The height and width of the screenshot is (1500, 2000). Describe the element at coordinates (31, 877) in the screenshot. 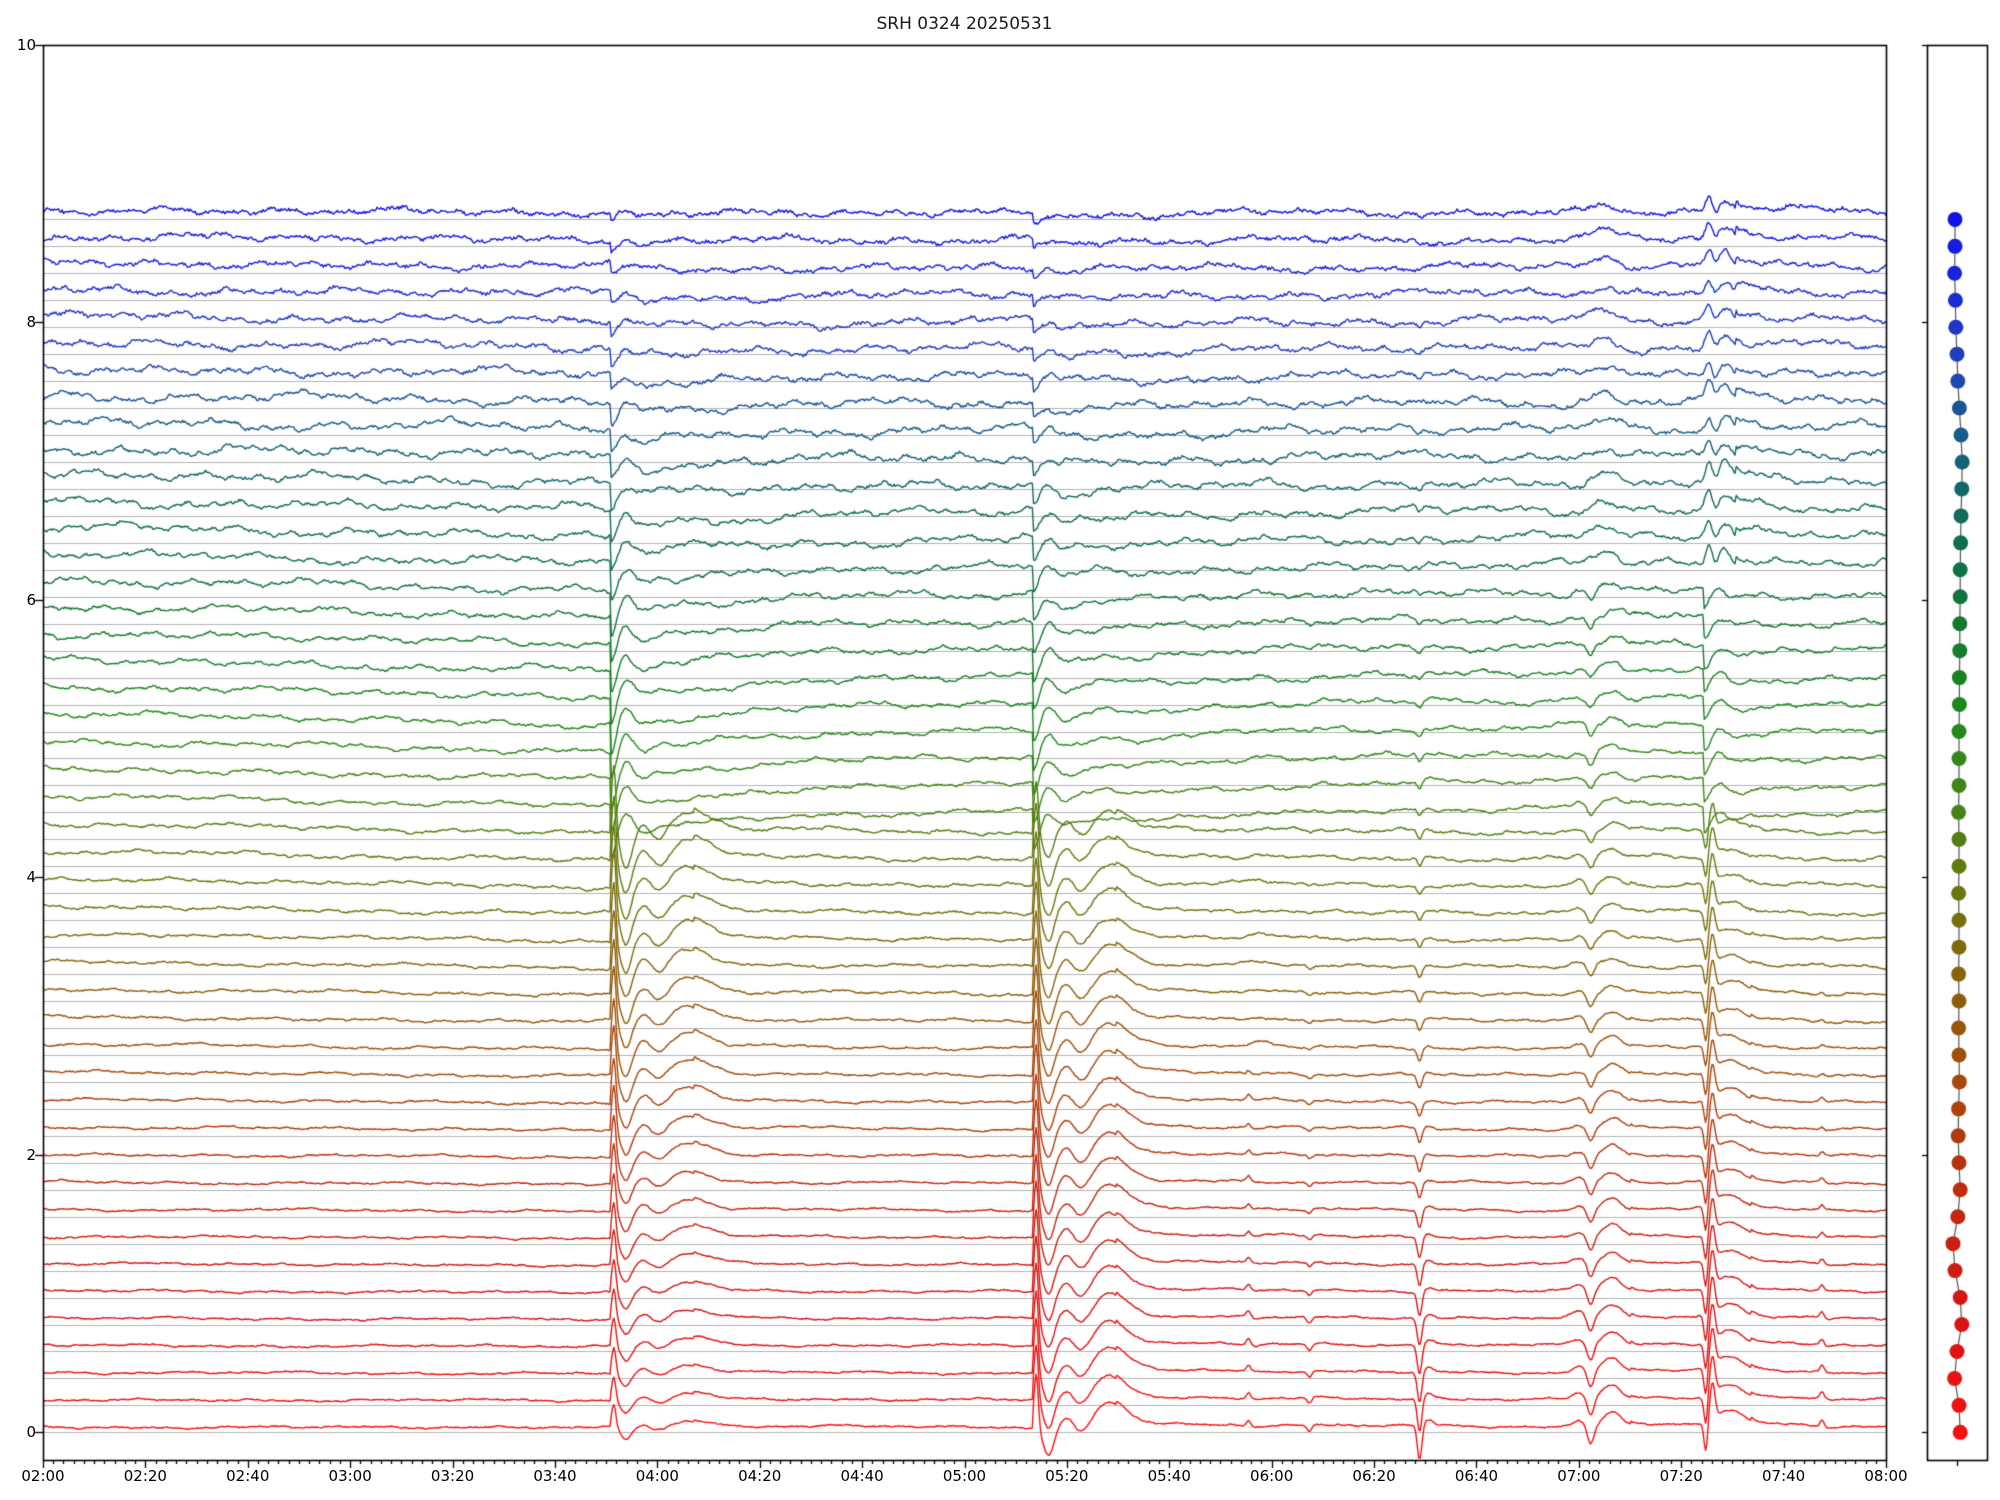

I see `y-tick-label: 4` at that location.